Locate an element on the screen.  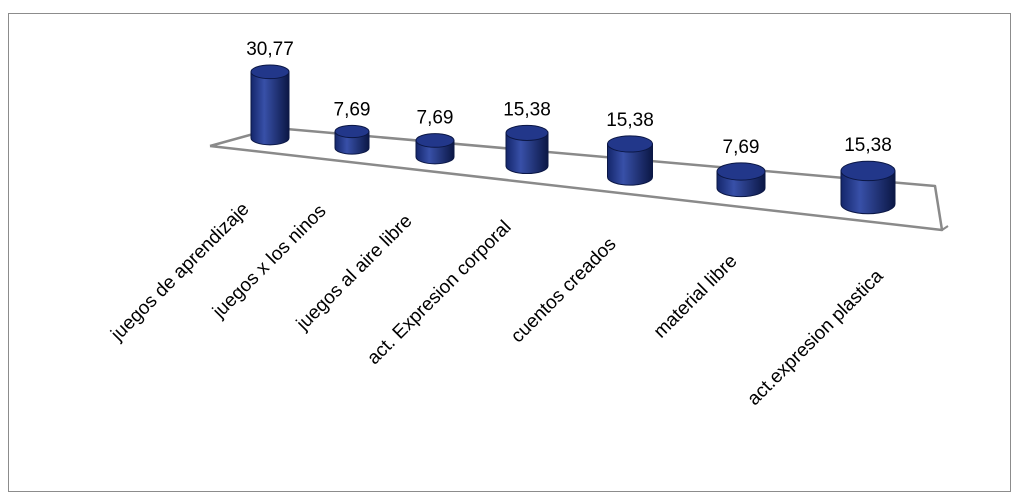
data-label-1: 7,69 is located at coordinates (352, 109).